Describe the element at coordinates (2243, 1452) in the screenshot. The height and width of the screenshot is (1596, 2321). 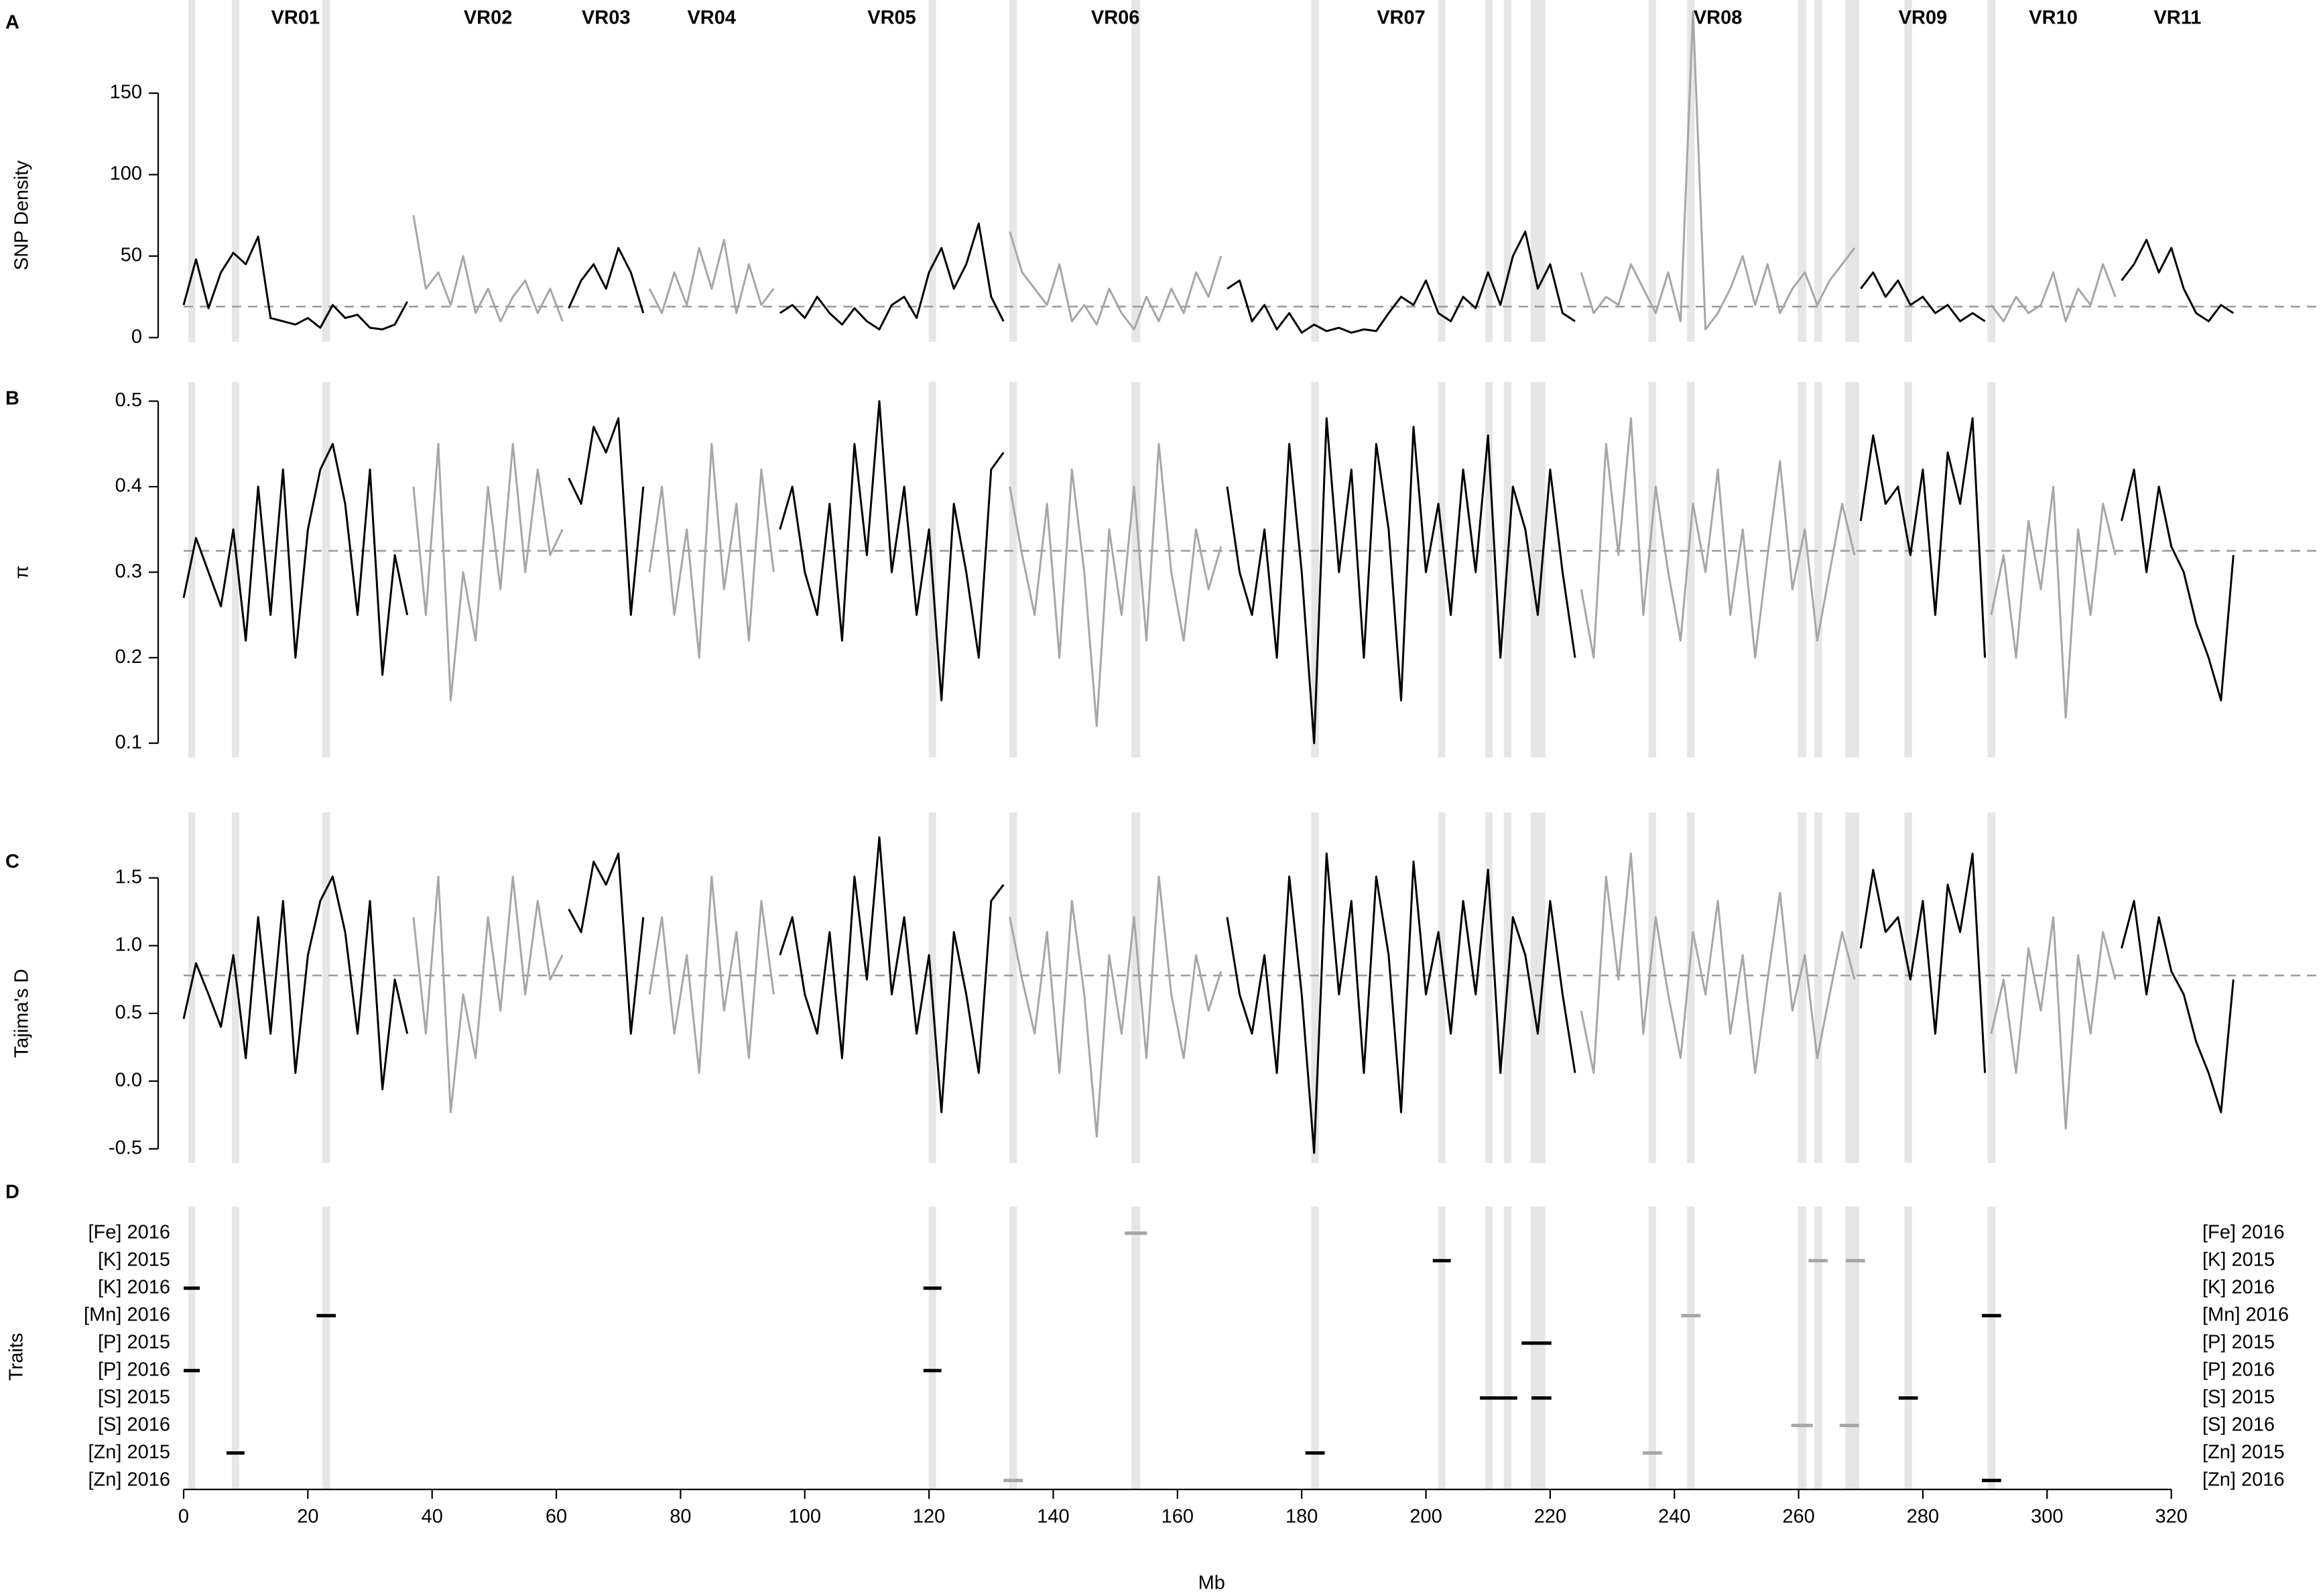
I see `trait-label-right: [Zn] 2015` at that location.